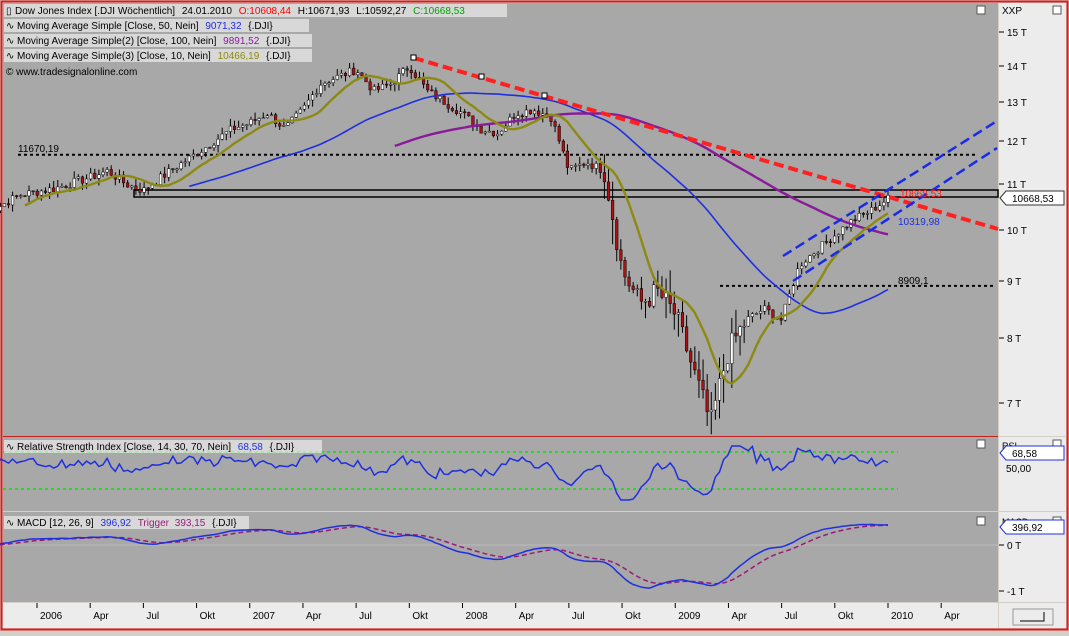 The image size is (1069, 636). What do you see at coordinates (1017, 67) in the screenshot?
I see `y-tick-label: 14 T` at bounding box center [1017, 67].